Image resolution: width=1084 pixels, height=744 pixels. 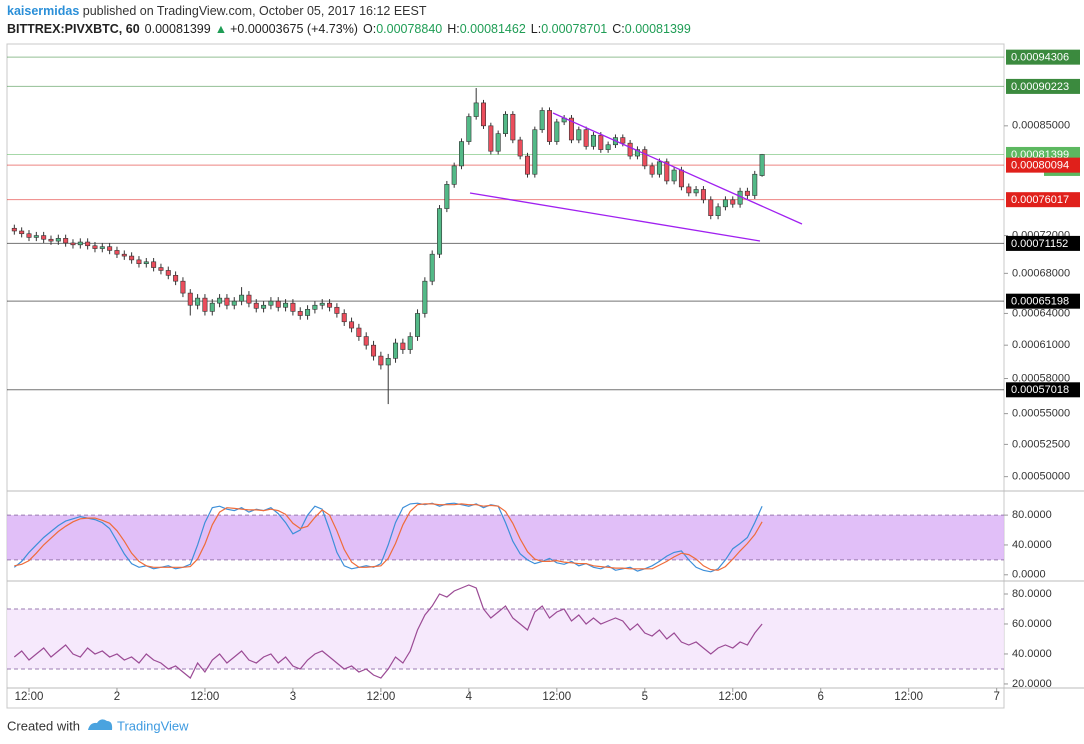 What do you see at coordinates (645, 697) in the screenshot?
I see `x-tick-label: 5` at bounding box center [645, 697].